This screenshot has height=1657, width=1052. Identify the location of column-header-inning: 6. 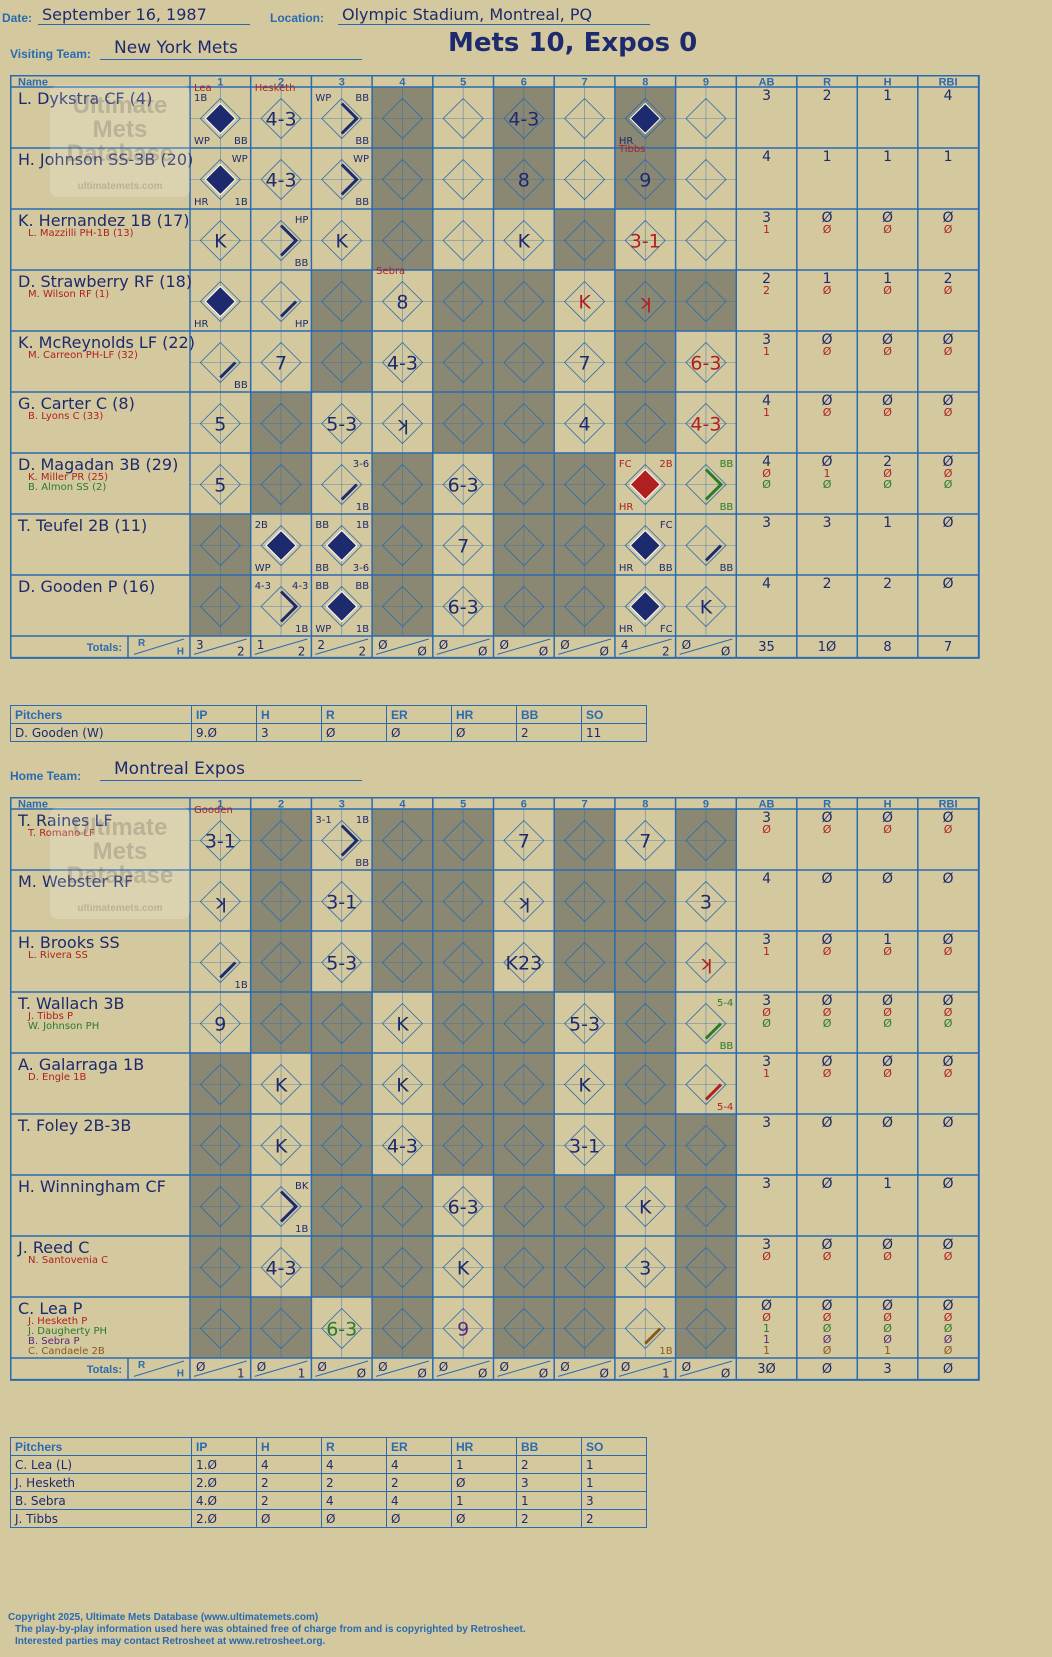
(524, 805).